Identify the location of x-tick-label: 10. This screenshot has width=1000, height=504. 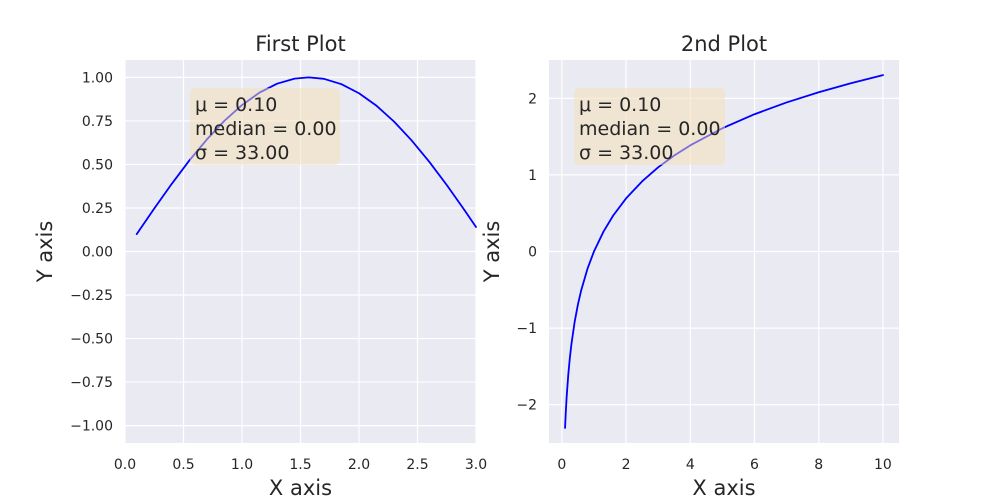
(883, 465).